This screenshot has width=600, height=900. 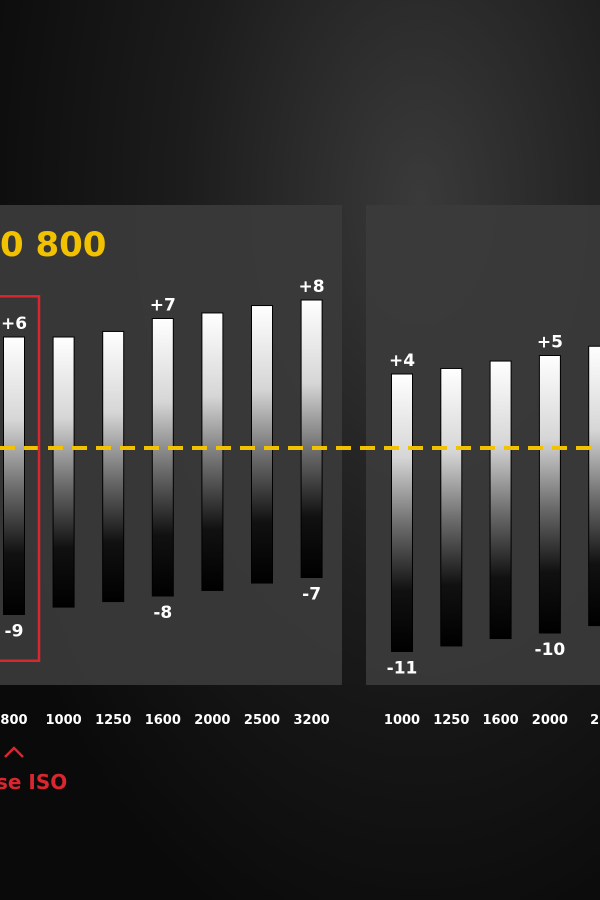 I want to click on bar-high-label: +4, so click(x=402, y=361).